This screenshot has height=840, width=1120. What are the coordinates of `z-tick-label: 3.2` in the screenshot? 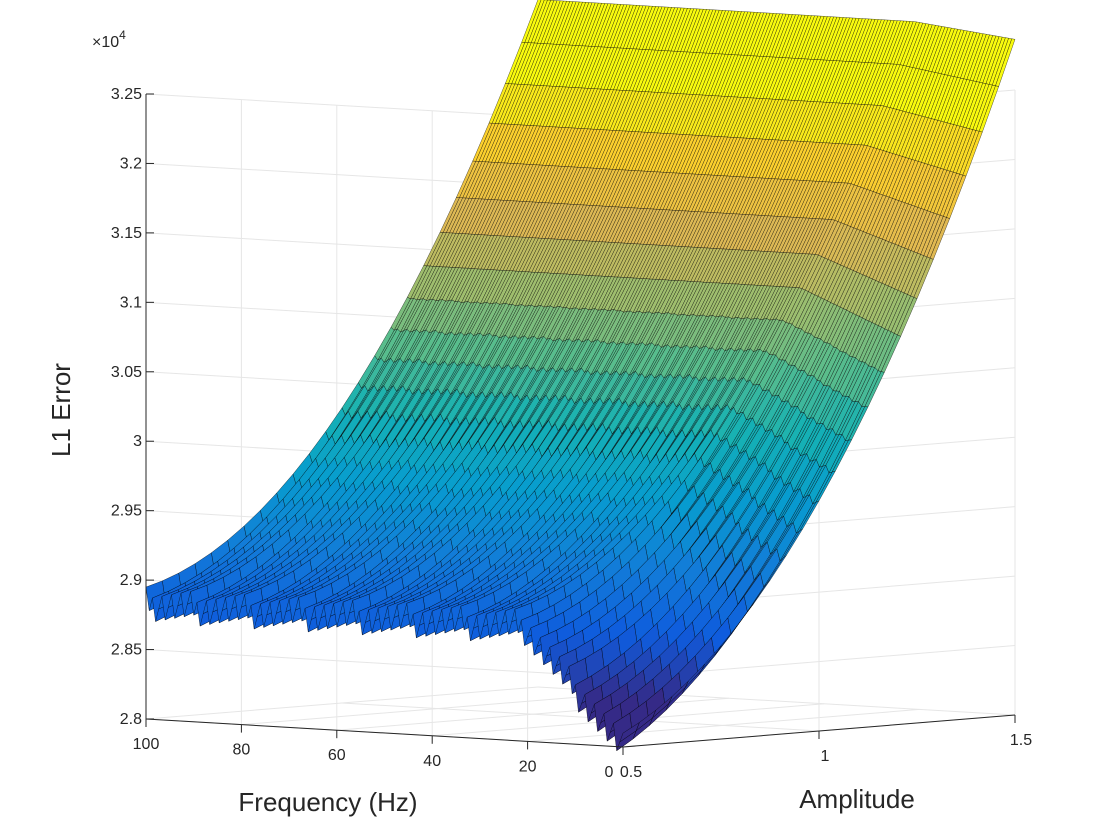 It's located at (131, 163).